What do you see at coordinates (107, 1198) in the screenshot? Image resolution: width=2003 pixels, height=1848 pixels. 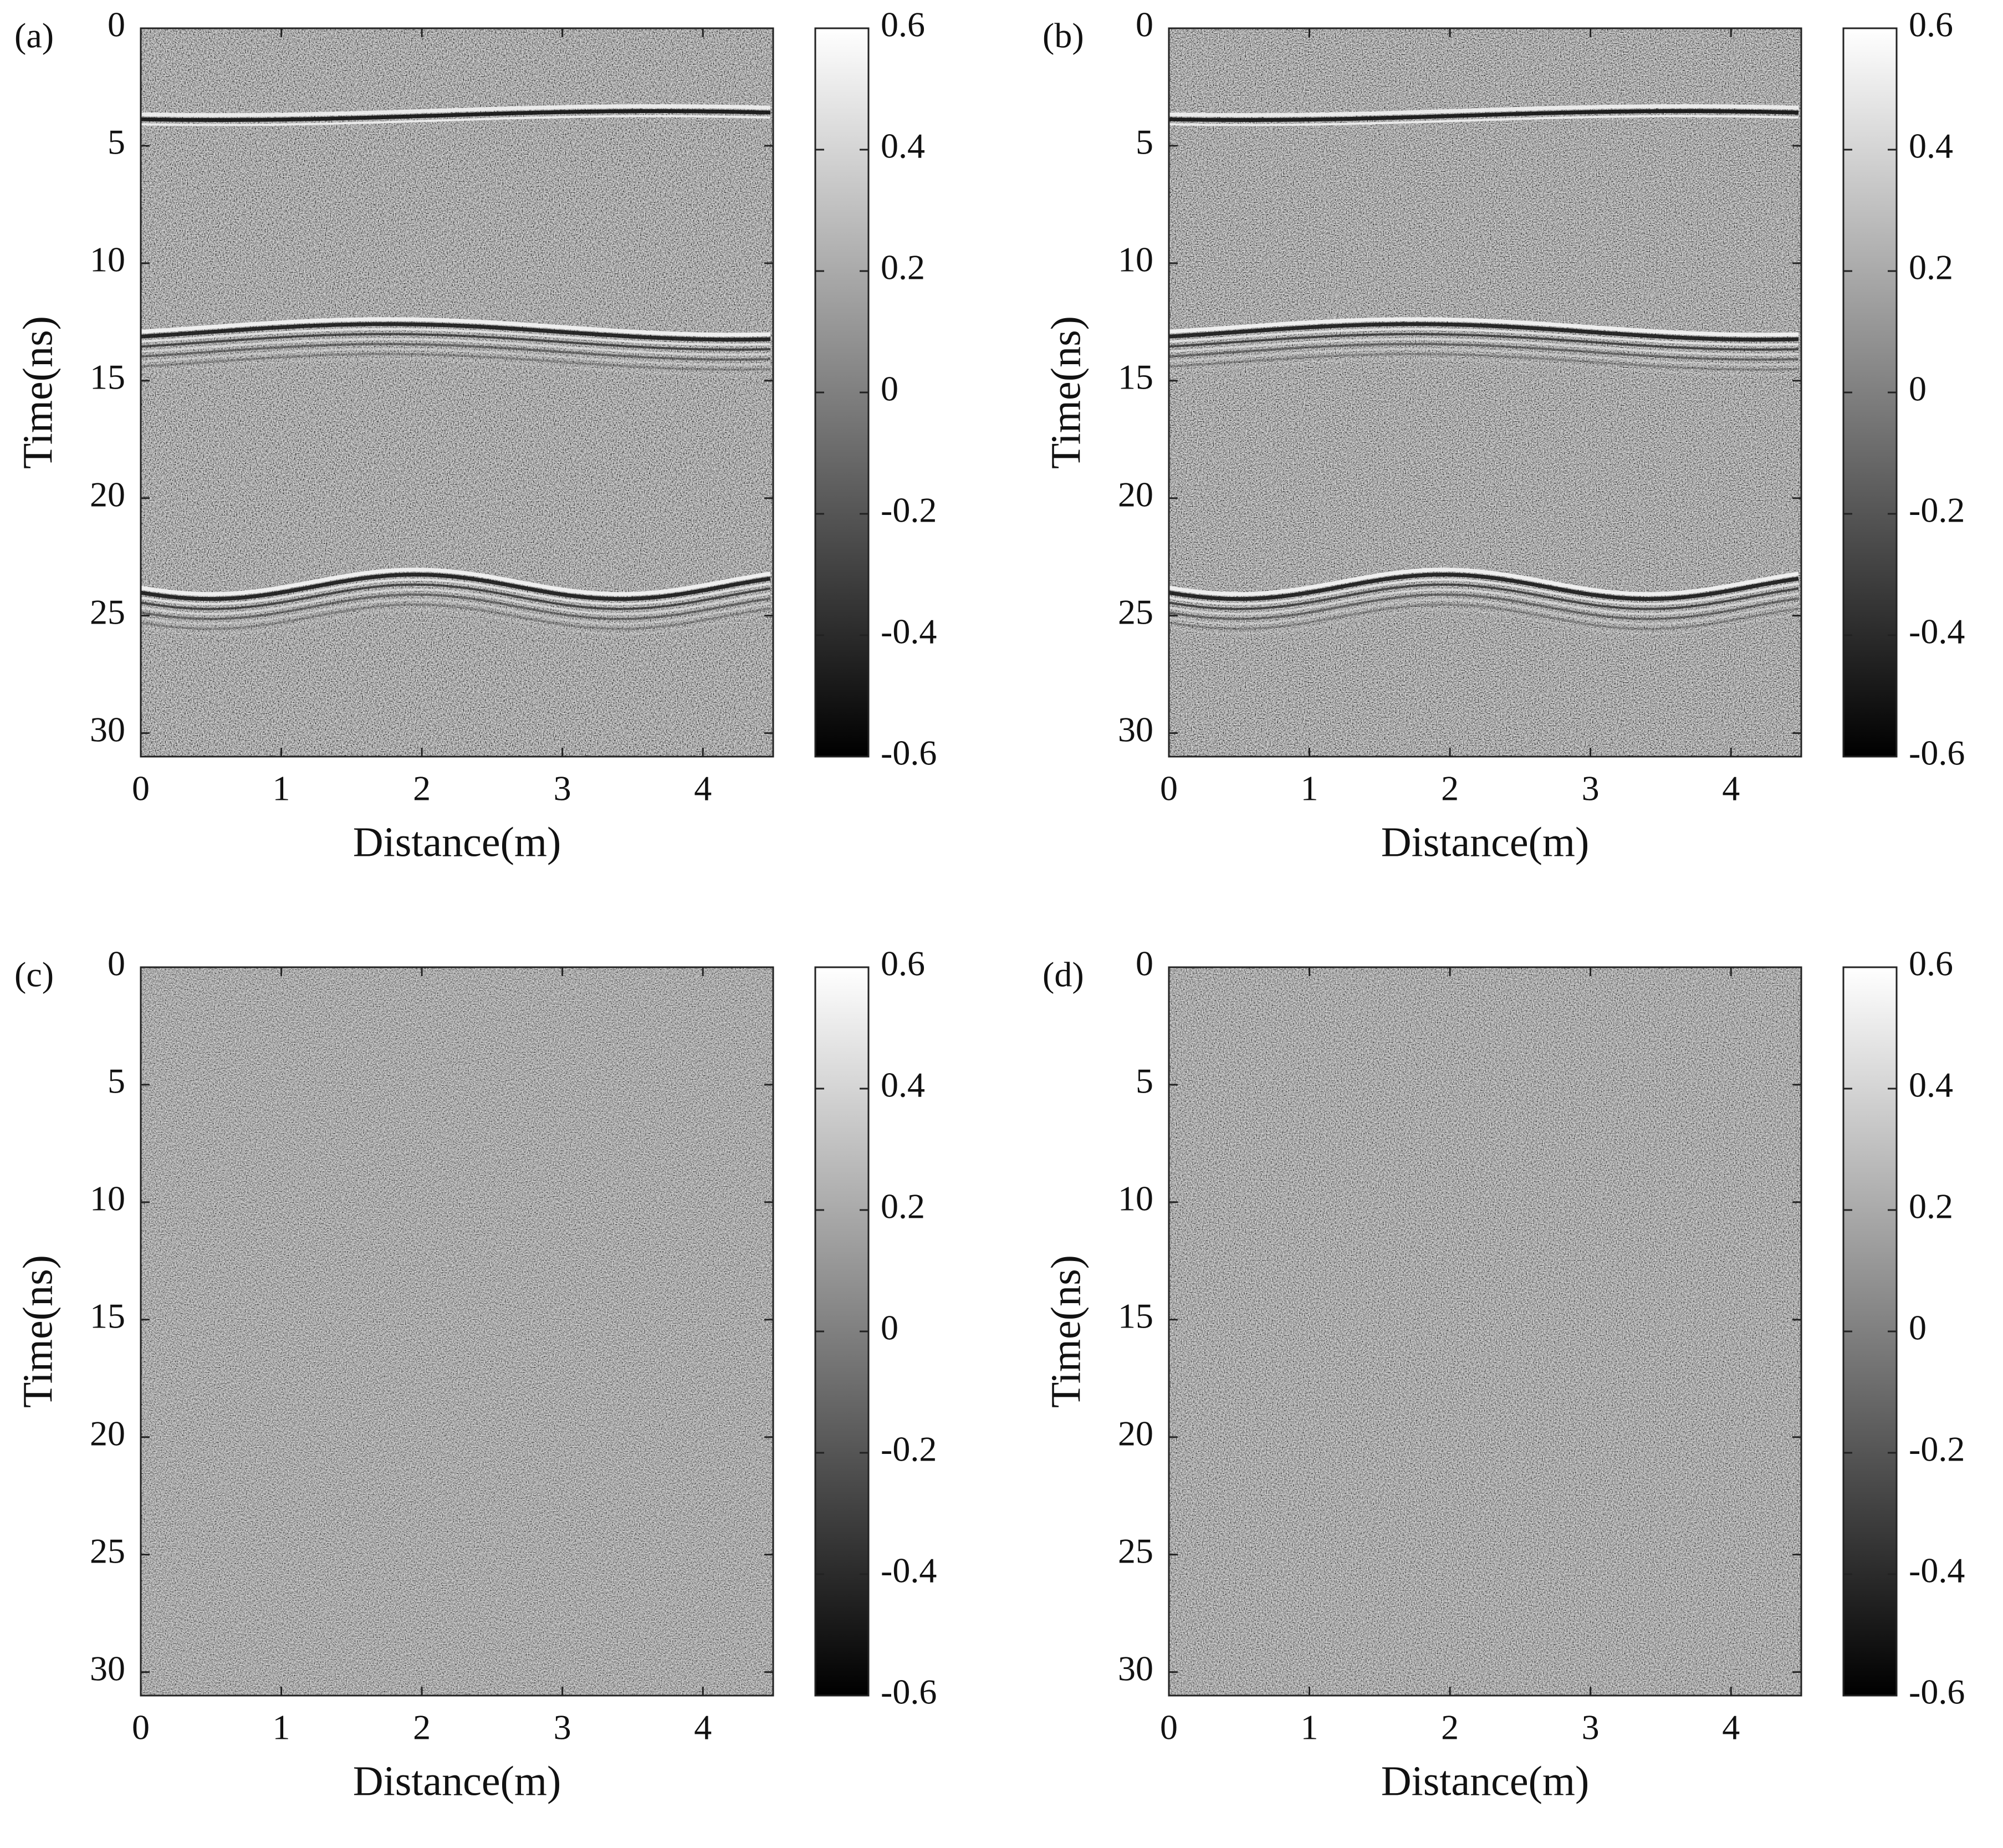 I see `y-tick-label: 10` at bounding box center [107, 1198].